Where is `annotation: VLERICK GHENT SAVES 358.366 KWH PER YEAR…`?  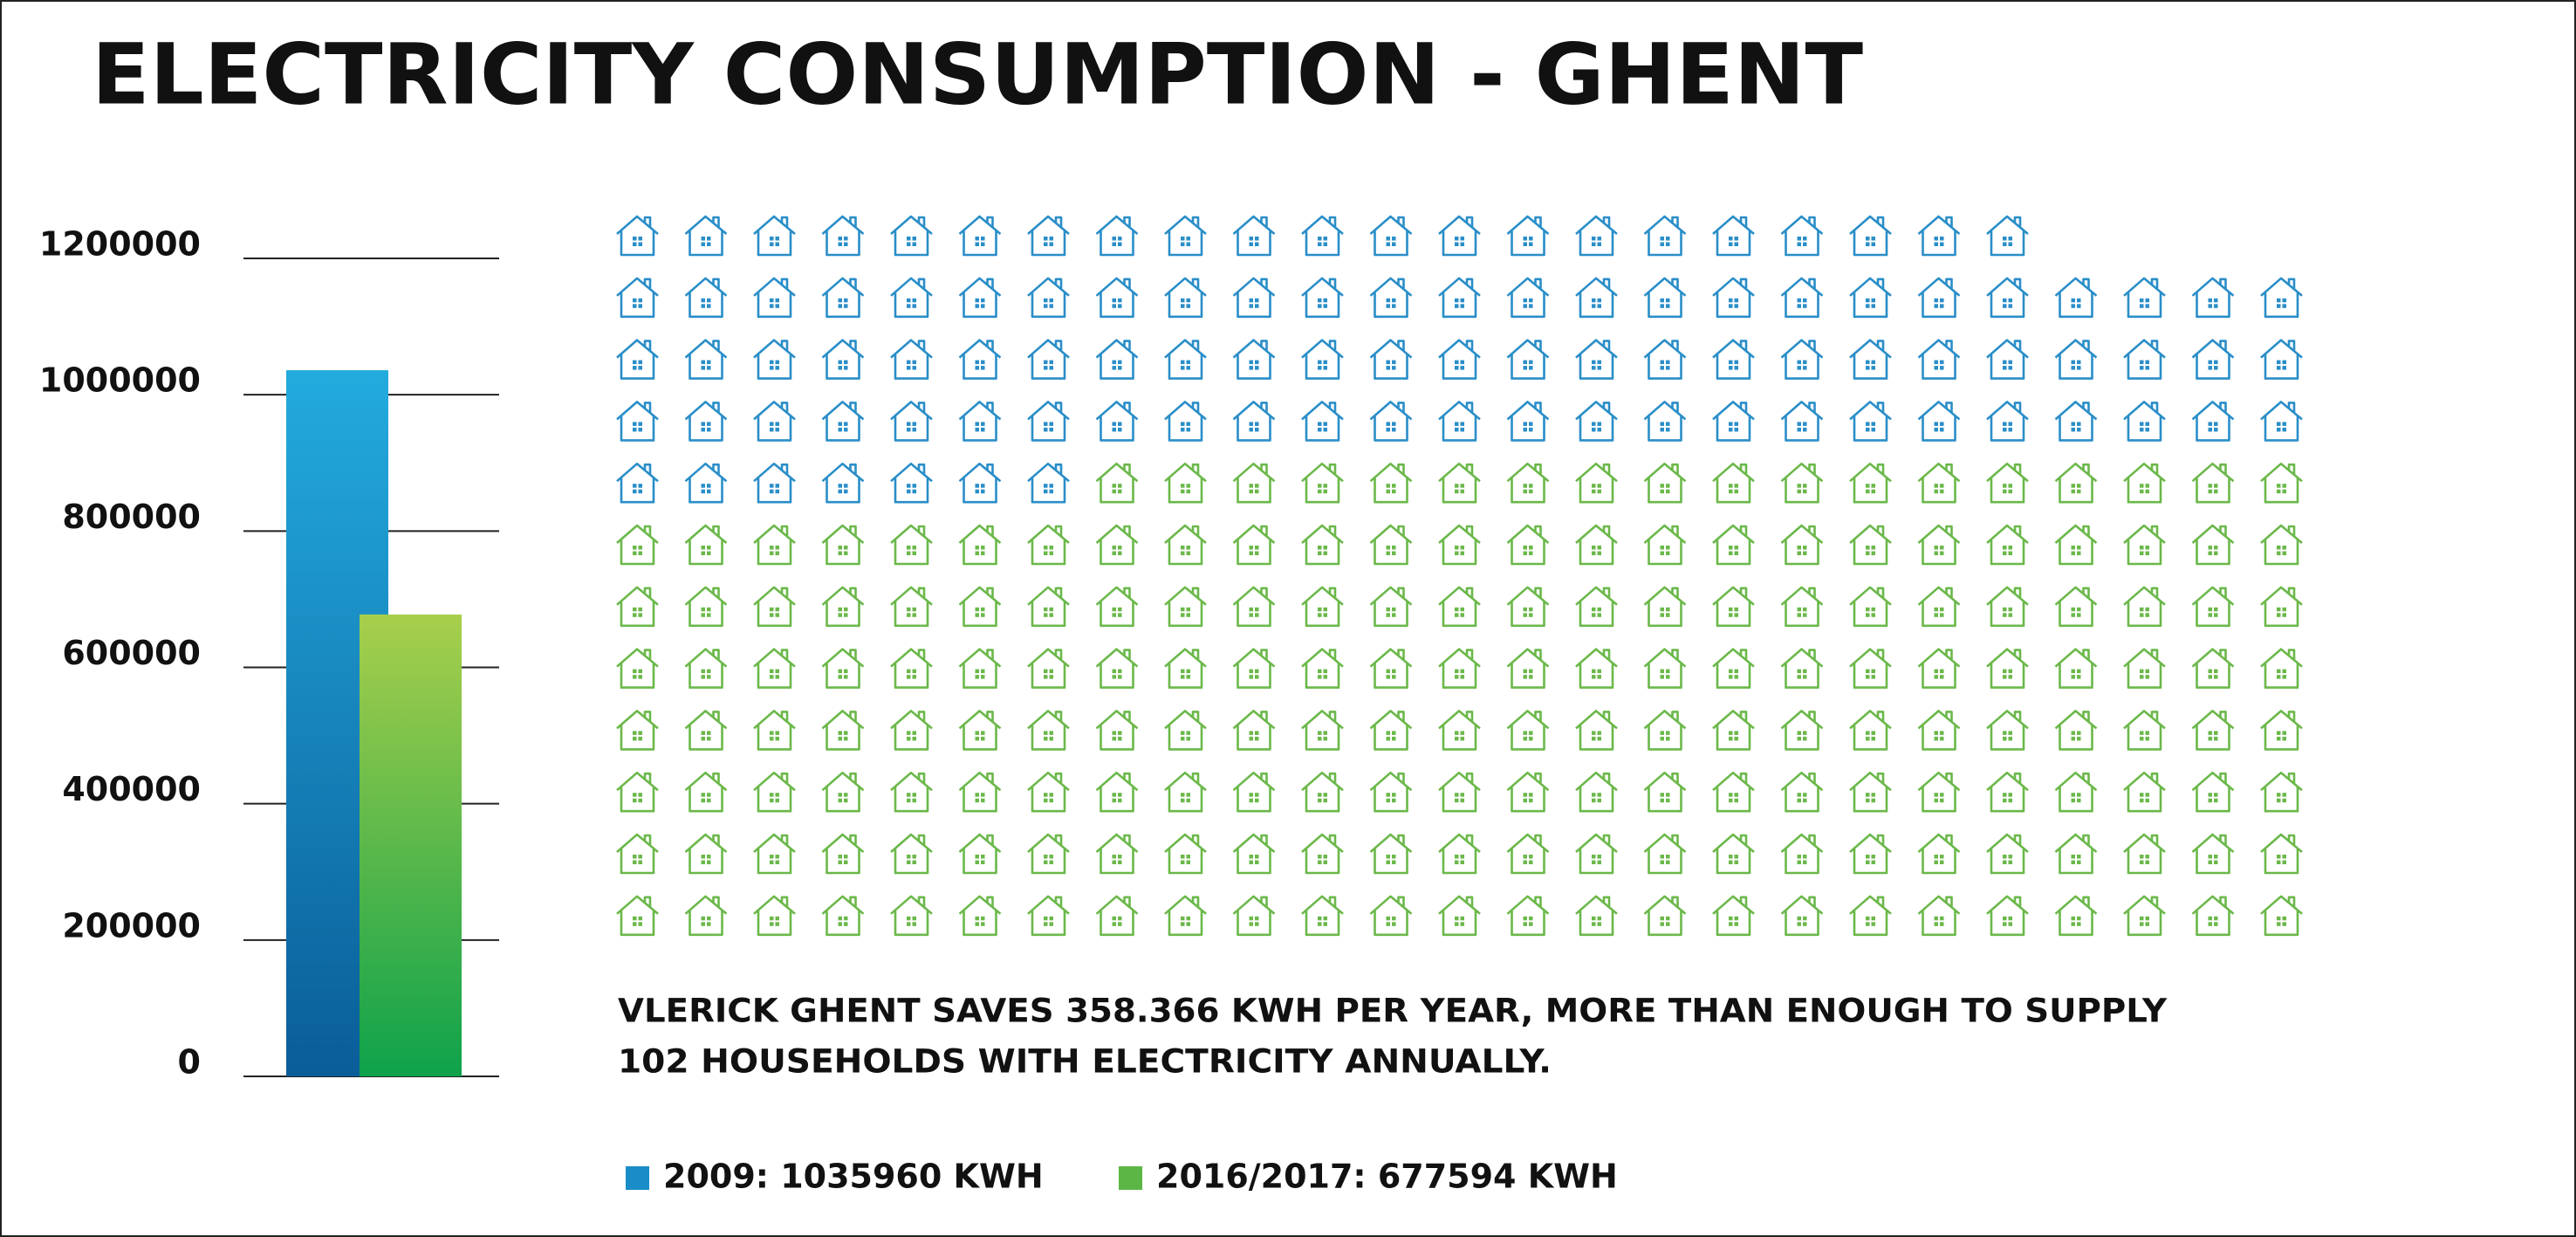 annotation: VLERICK GHENT SAVES 358.366 KWH PER YEAR… is located at coordinates (1393, 1011).